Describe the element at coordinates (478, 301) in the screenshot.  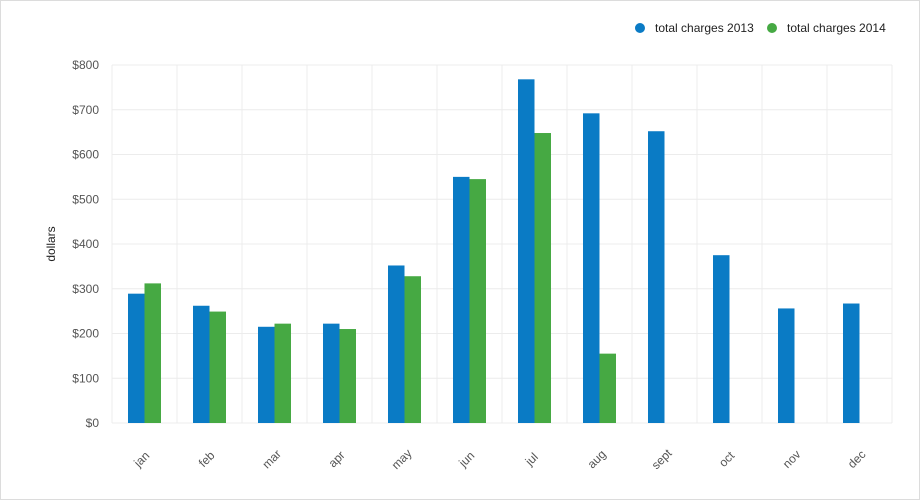
I see `bar-series-2-jun` at that location.